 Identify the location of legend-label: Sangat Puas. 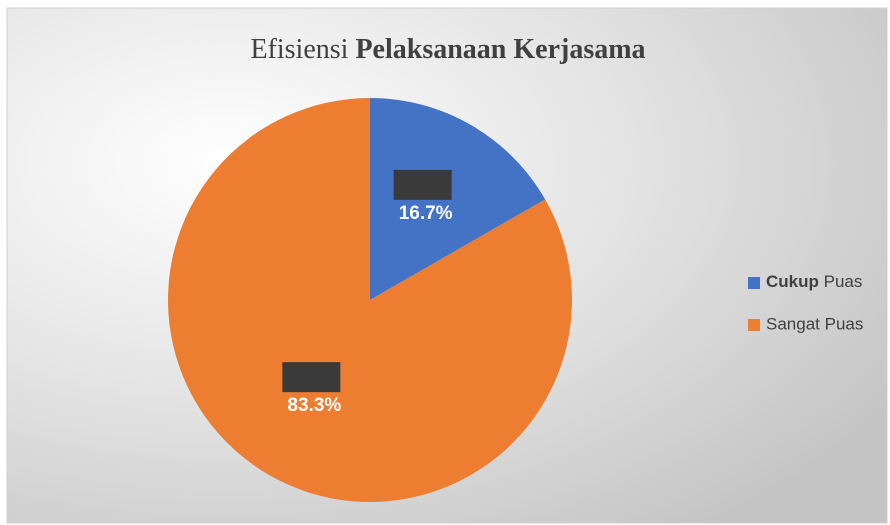
(814, 323).